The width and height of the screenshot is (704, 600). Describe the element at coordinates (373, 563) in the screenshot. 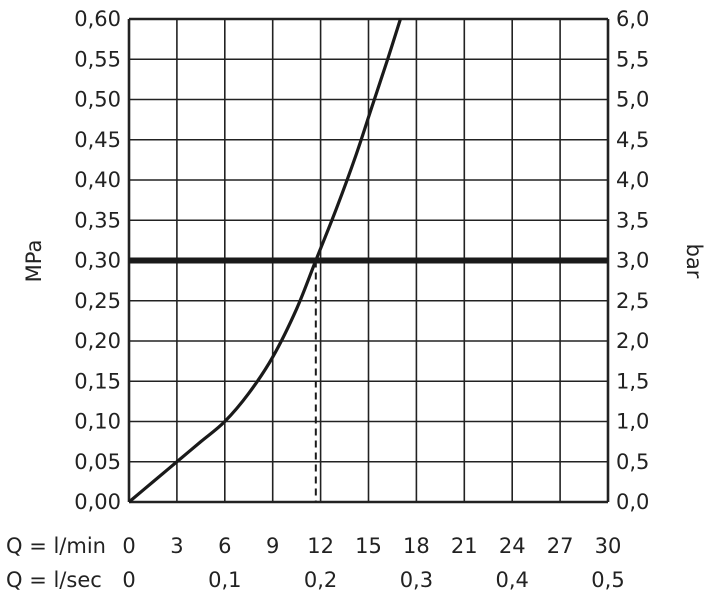

I see `x-tick-labels: 0 3 6 9 12 15 18 21 24 27 30 0 0,1 0,2 0,3 0,4 0,5` at that location.